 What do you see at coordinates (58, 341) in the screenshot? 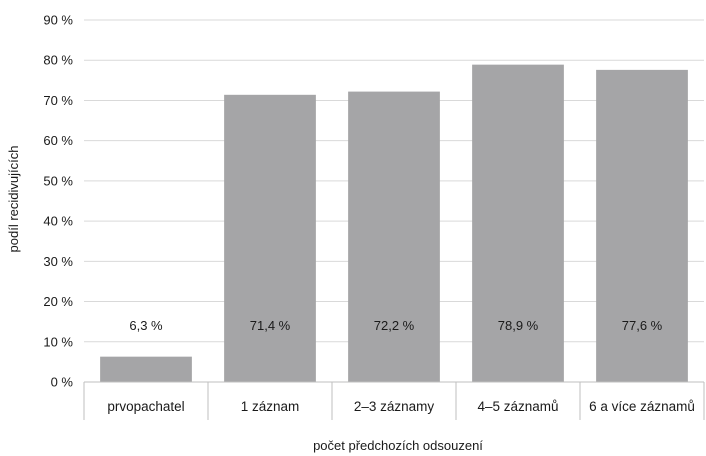
I see `y-tick-label: 10 %` at bounding box center [58, 341].